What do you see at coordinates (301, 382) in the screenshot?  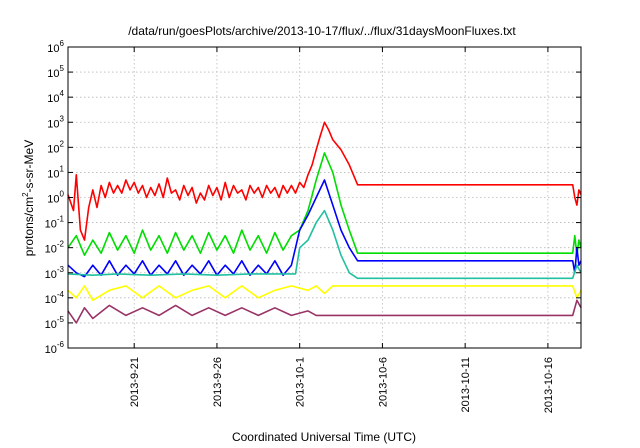 I see `x-tick-label: 2013-10-1` at bounding box center [301, 382].